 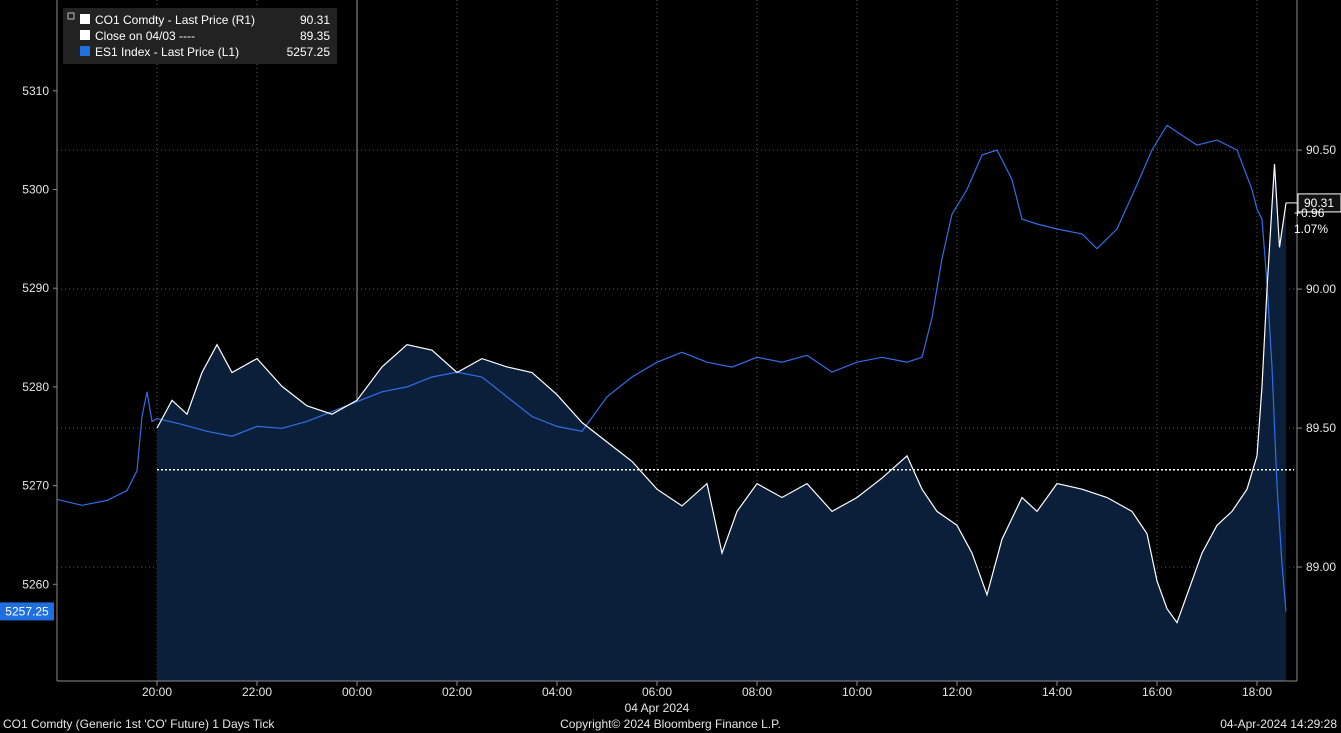 I want to click on right-price-badge, so click(x=1319, y=203).